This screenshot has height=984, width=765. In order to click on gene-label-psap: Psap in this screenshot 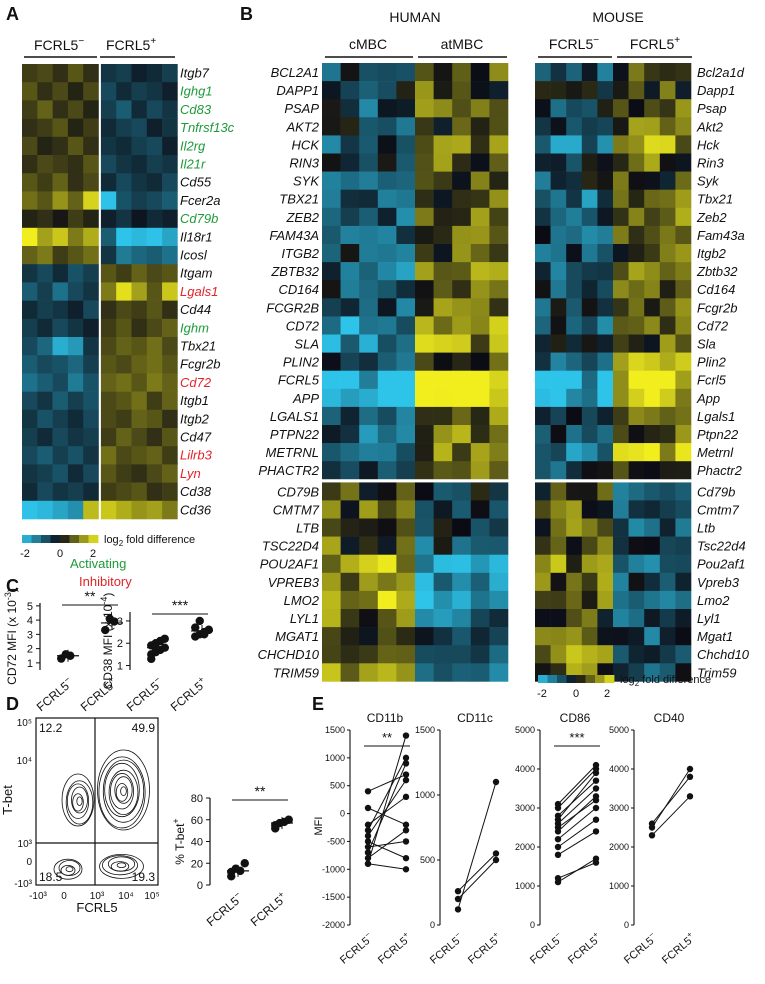, I will do `click(712, 108)`.